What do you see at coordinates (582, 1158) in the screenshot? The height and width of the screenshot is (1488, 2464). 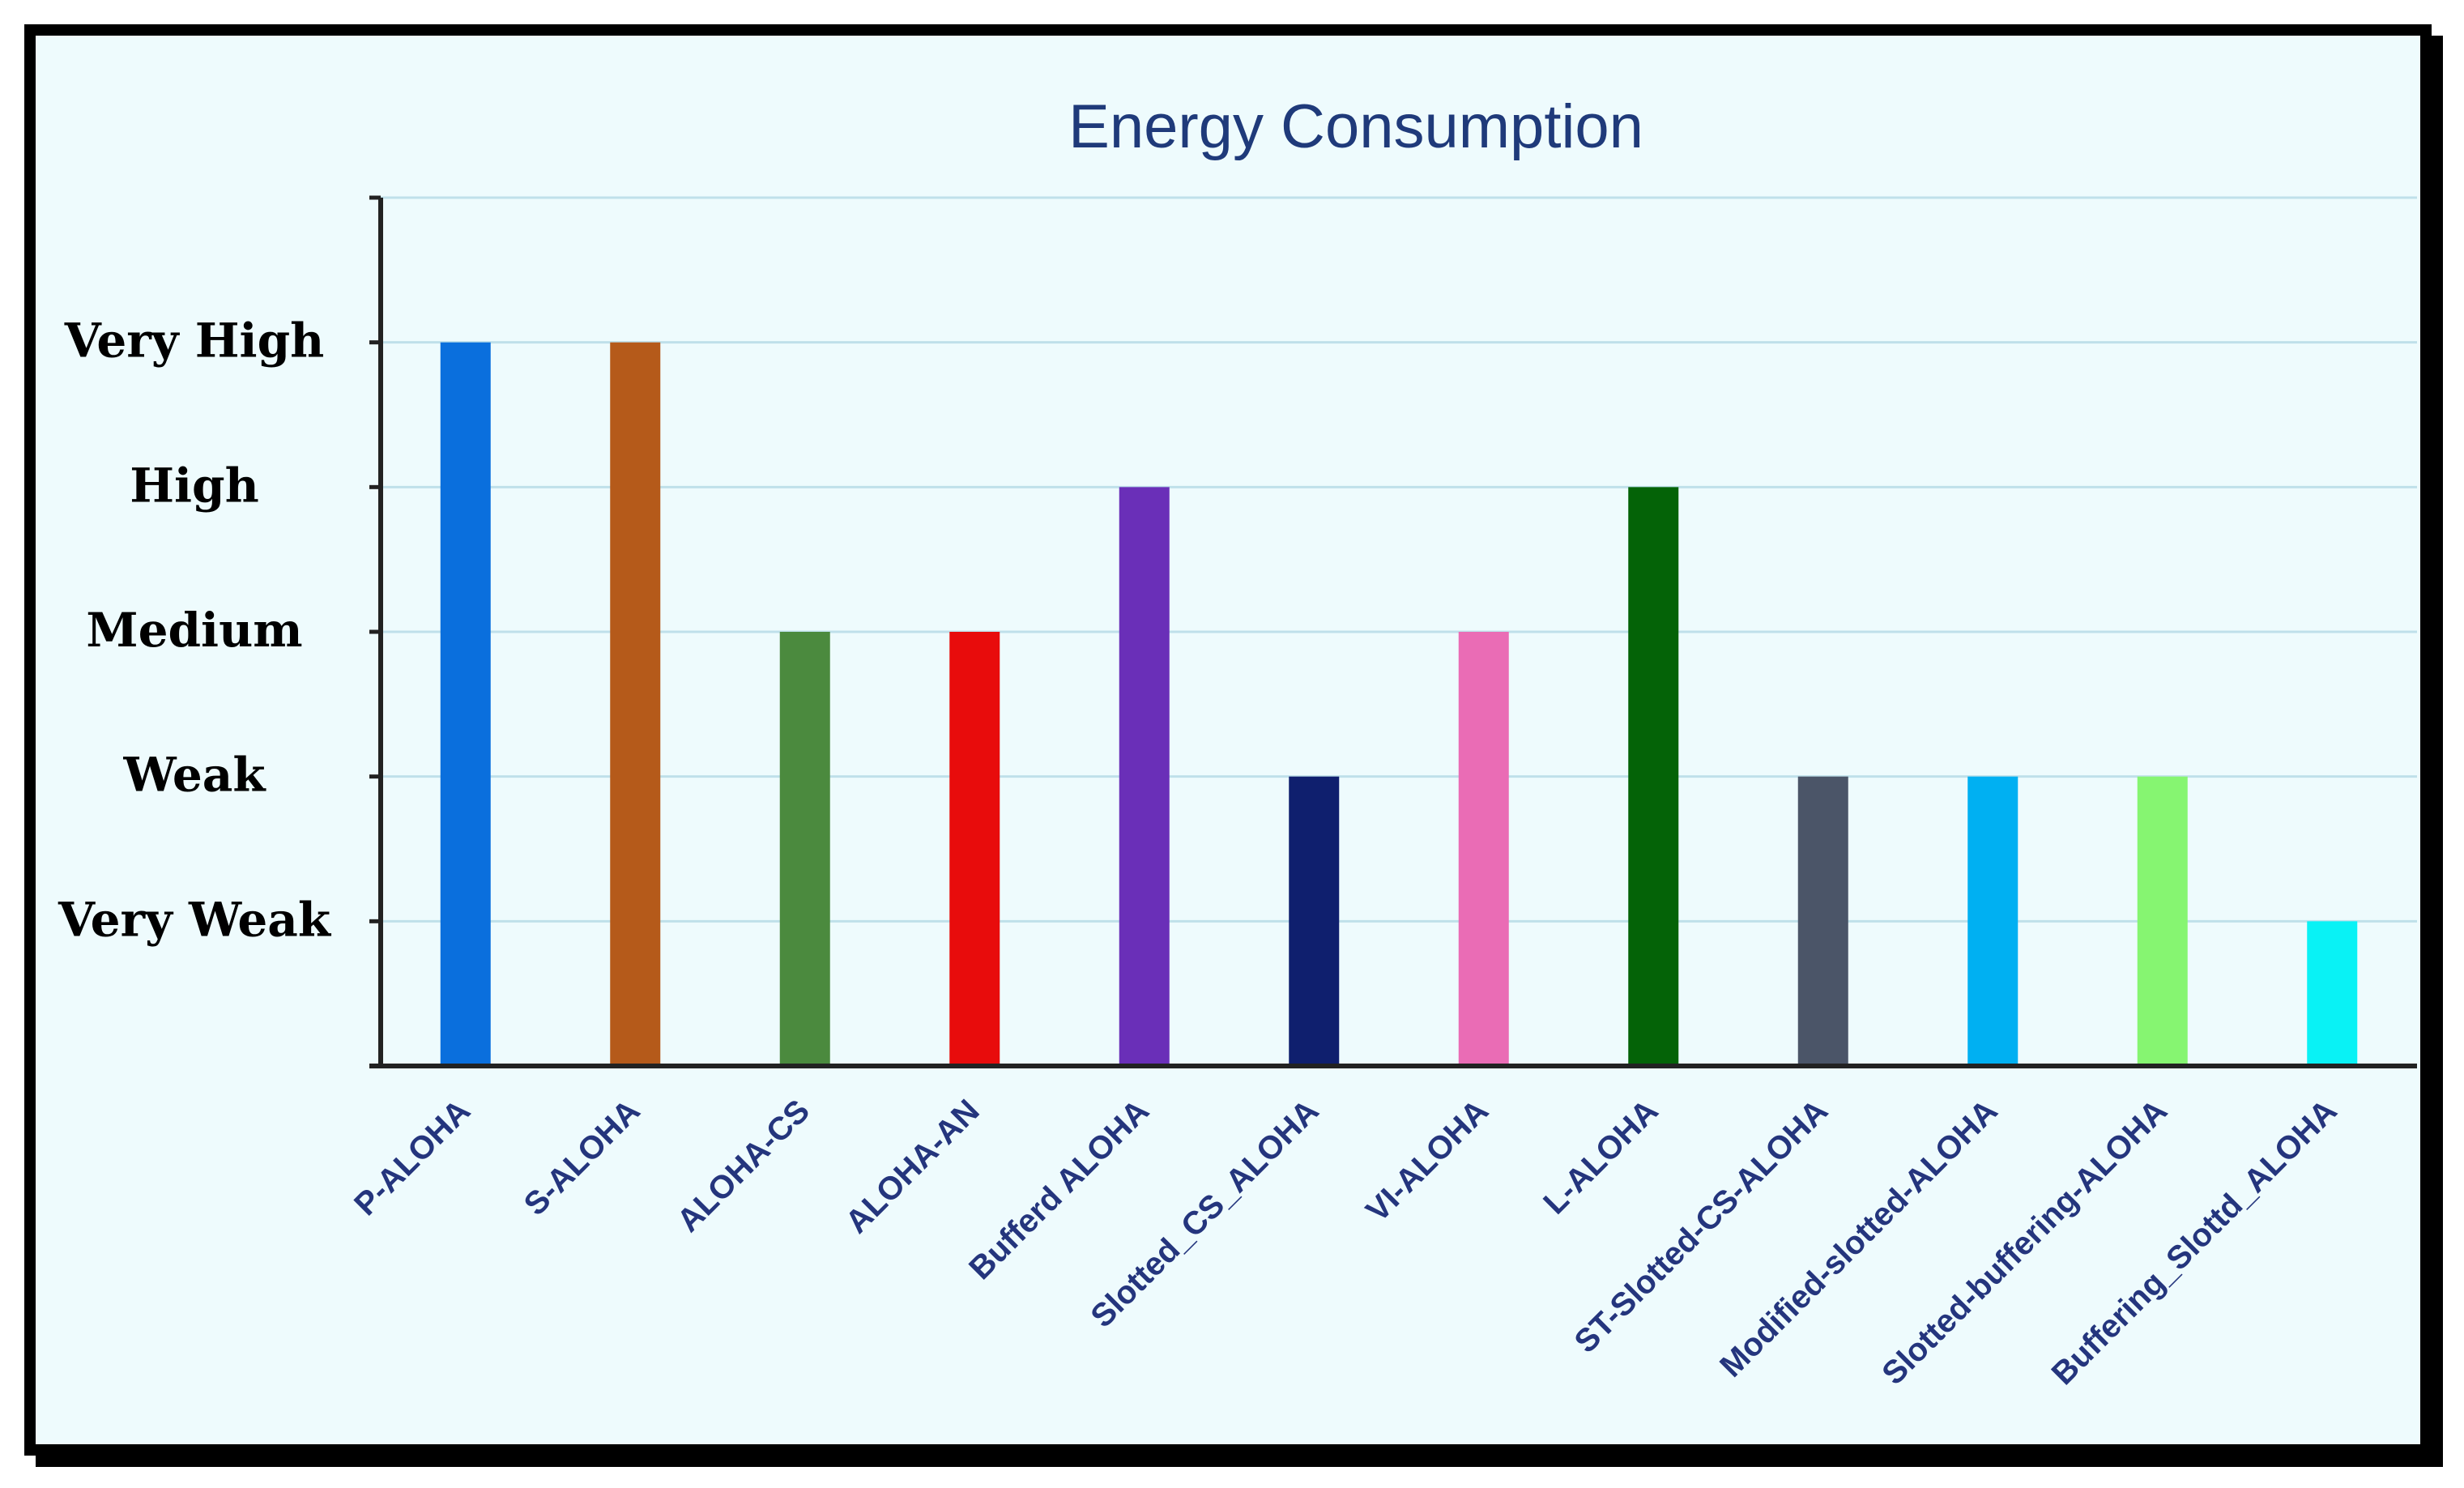 I see `x-tick-label: S-ALOHA` at bounding box center [582, 1158].